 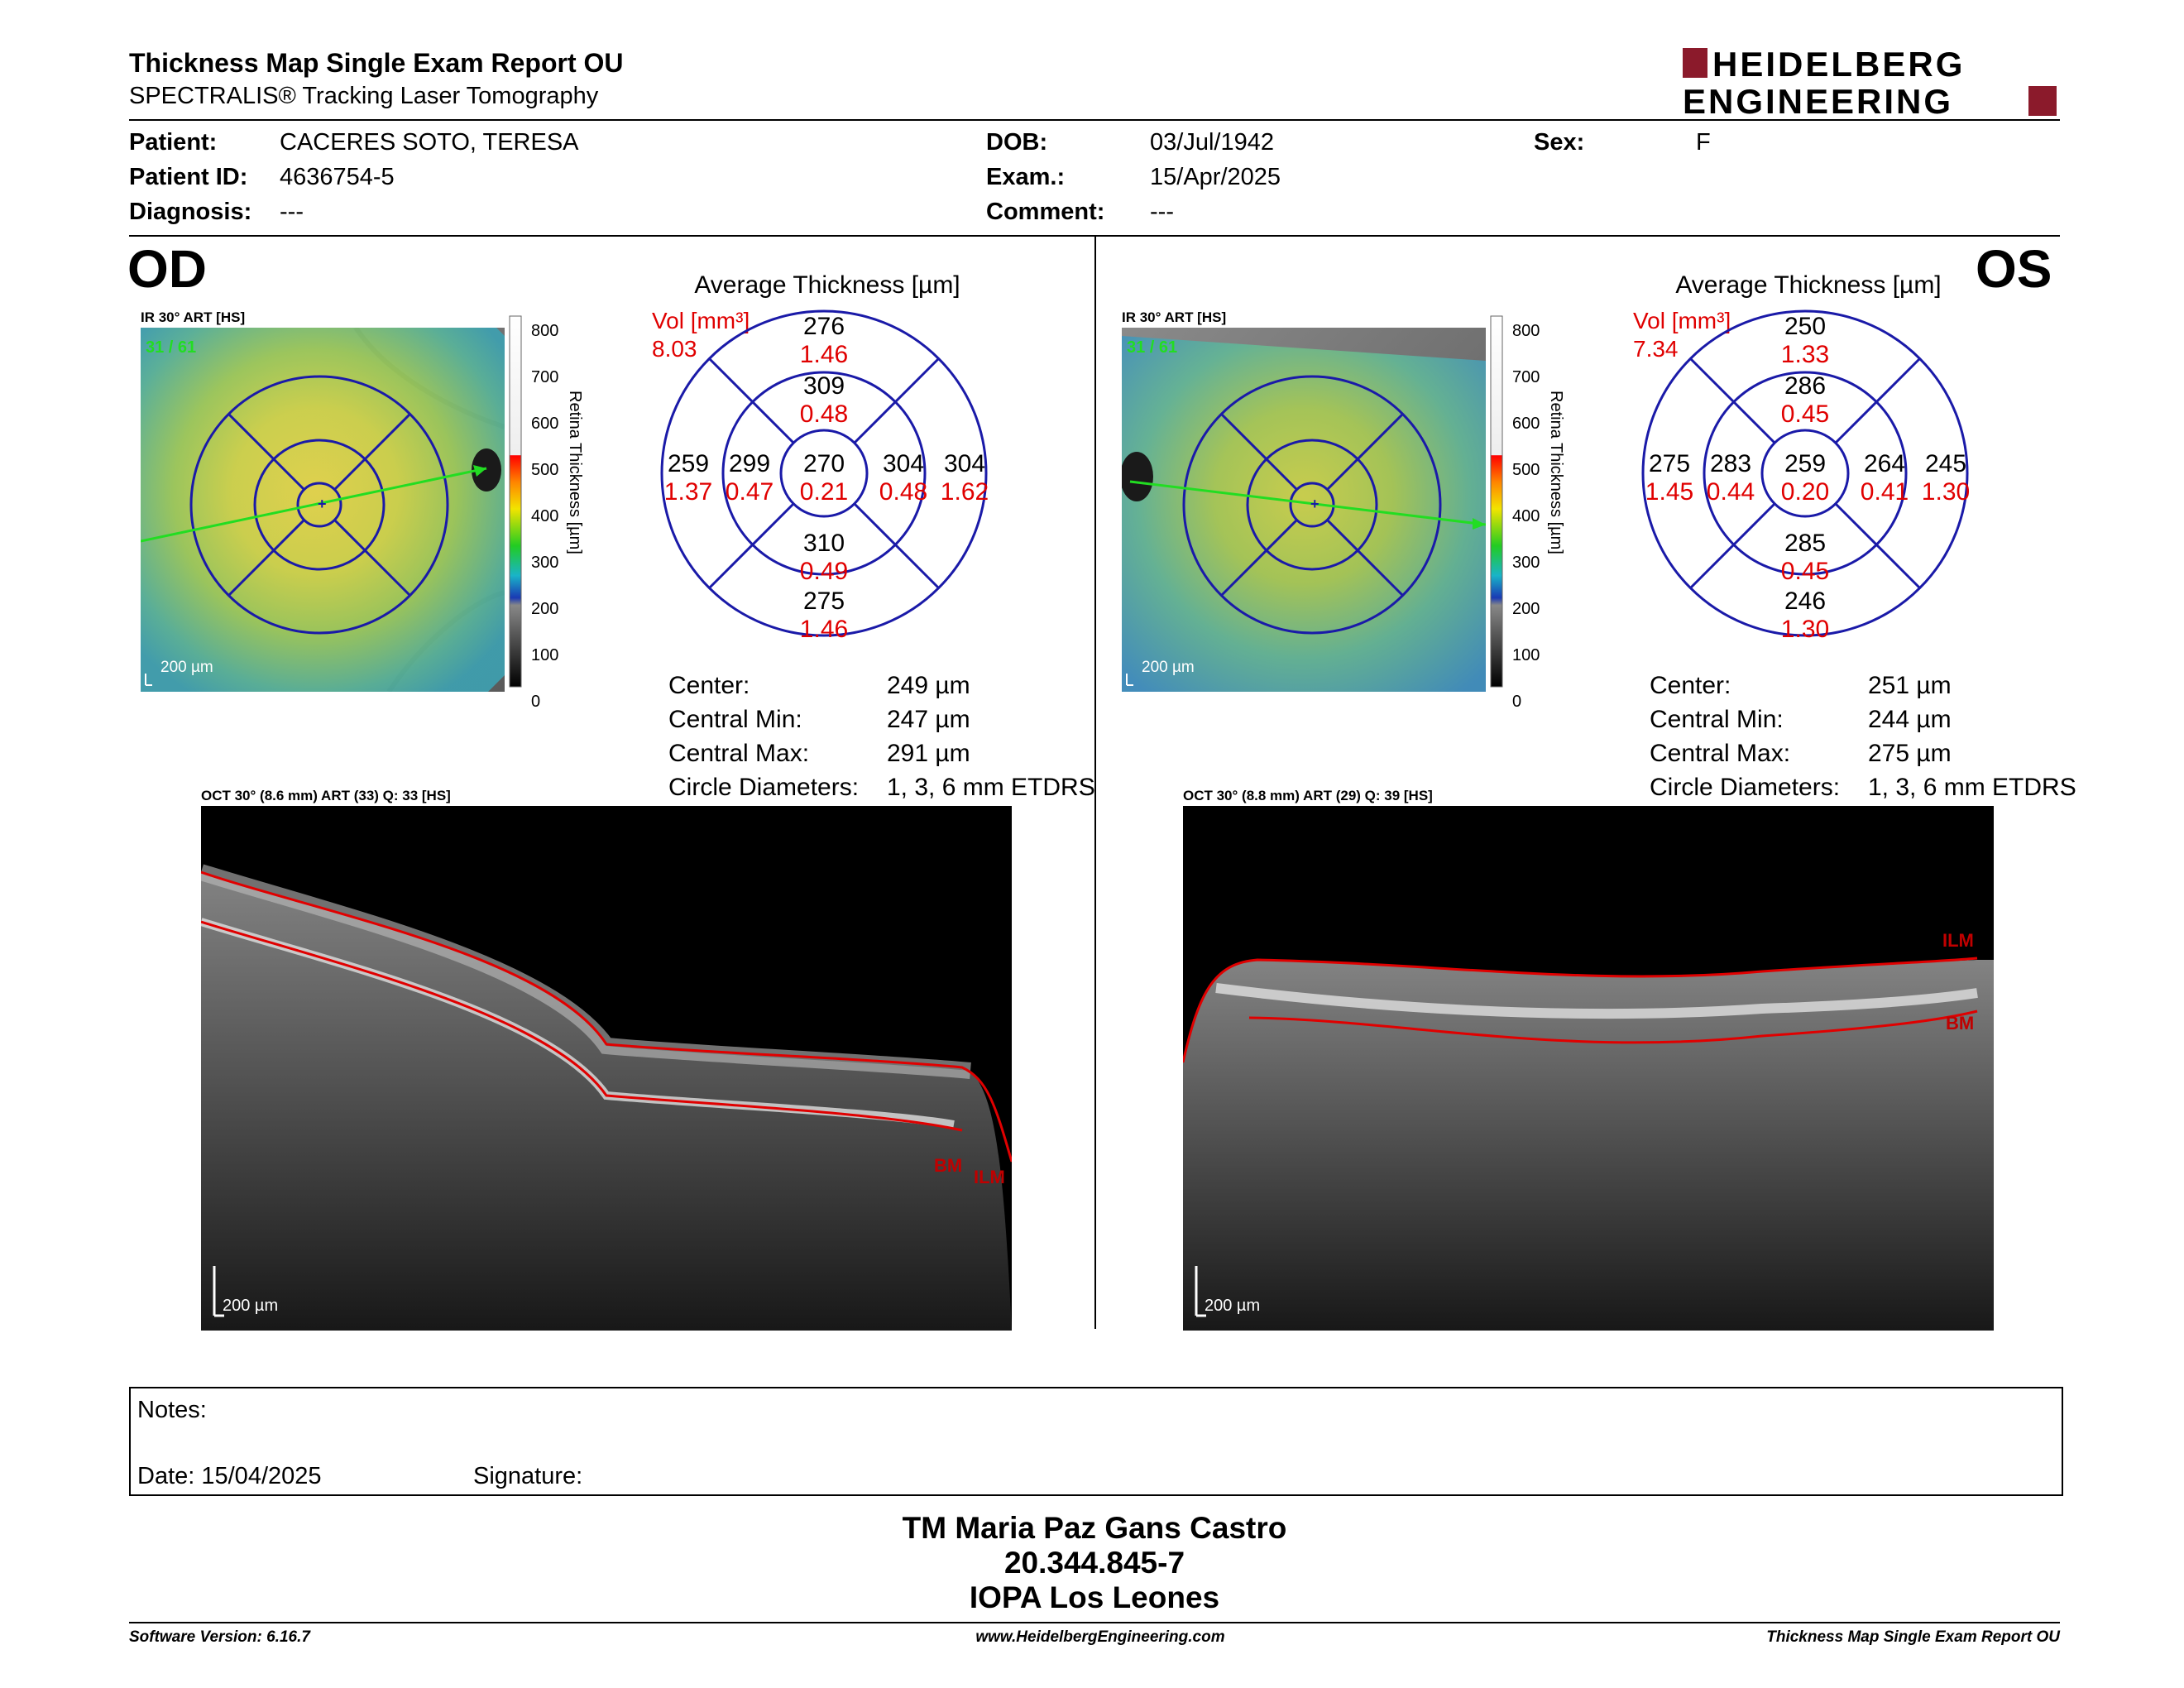 What do you see at coordinates (1232, 1306) in the screenshot?
I see `os-oct-scale: 200 µm` at bounding box center [1232, 1306].